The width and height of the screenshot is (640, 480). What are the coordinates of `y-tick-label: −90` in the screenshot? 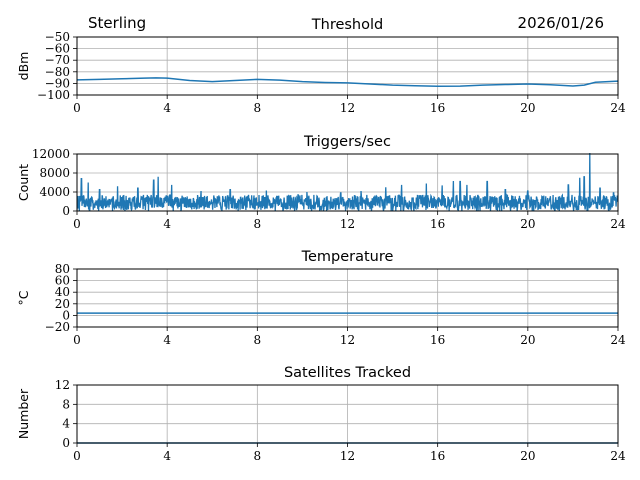 It's located at (57, 83).